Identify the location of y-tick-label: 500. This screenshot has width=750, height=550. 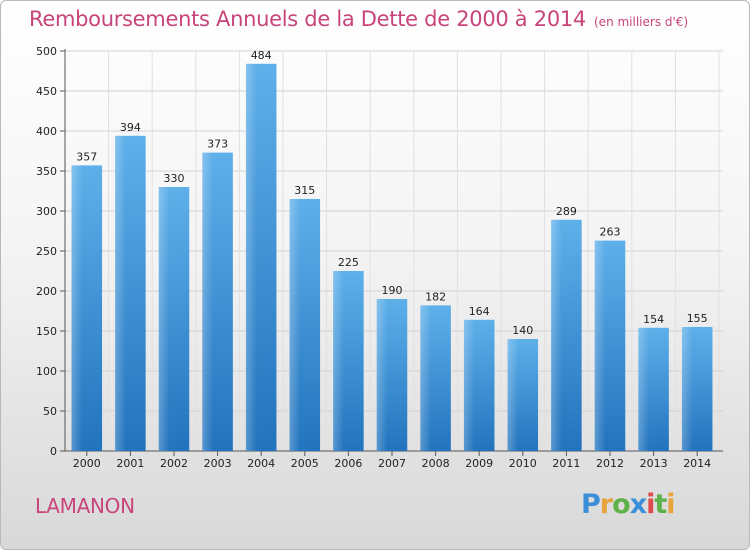
(46, 51).